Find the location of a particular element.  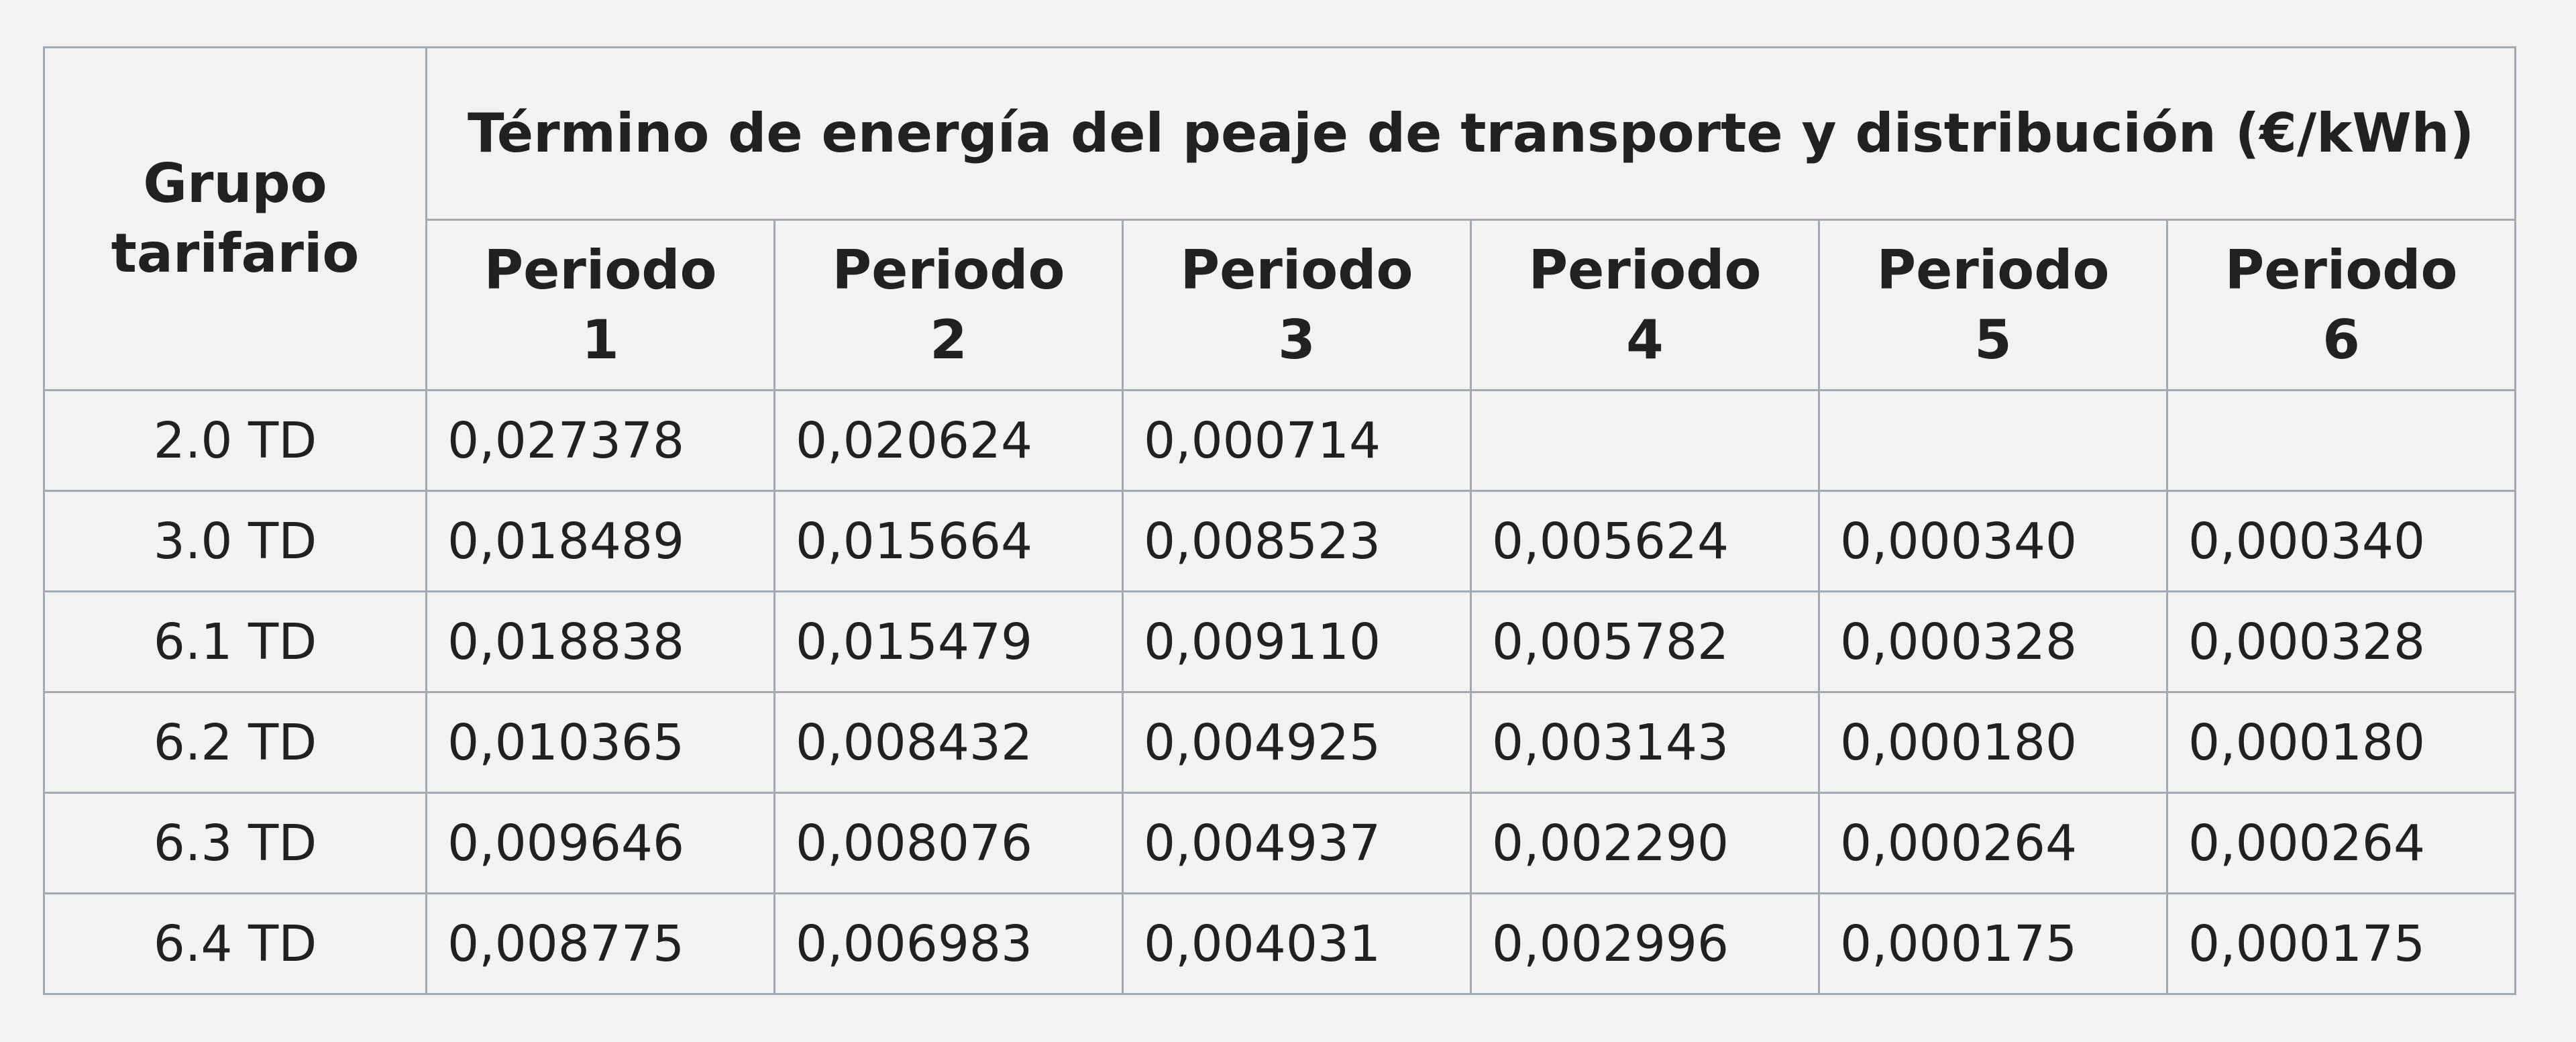

period-header: Periodo 3 is located at coordinates (1297, 305).